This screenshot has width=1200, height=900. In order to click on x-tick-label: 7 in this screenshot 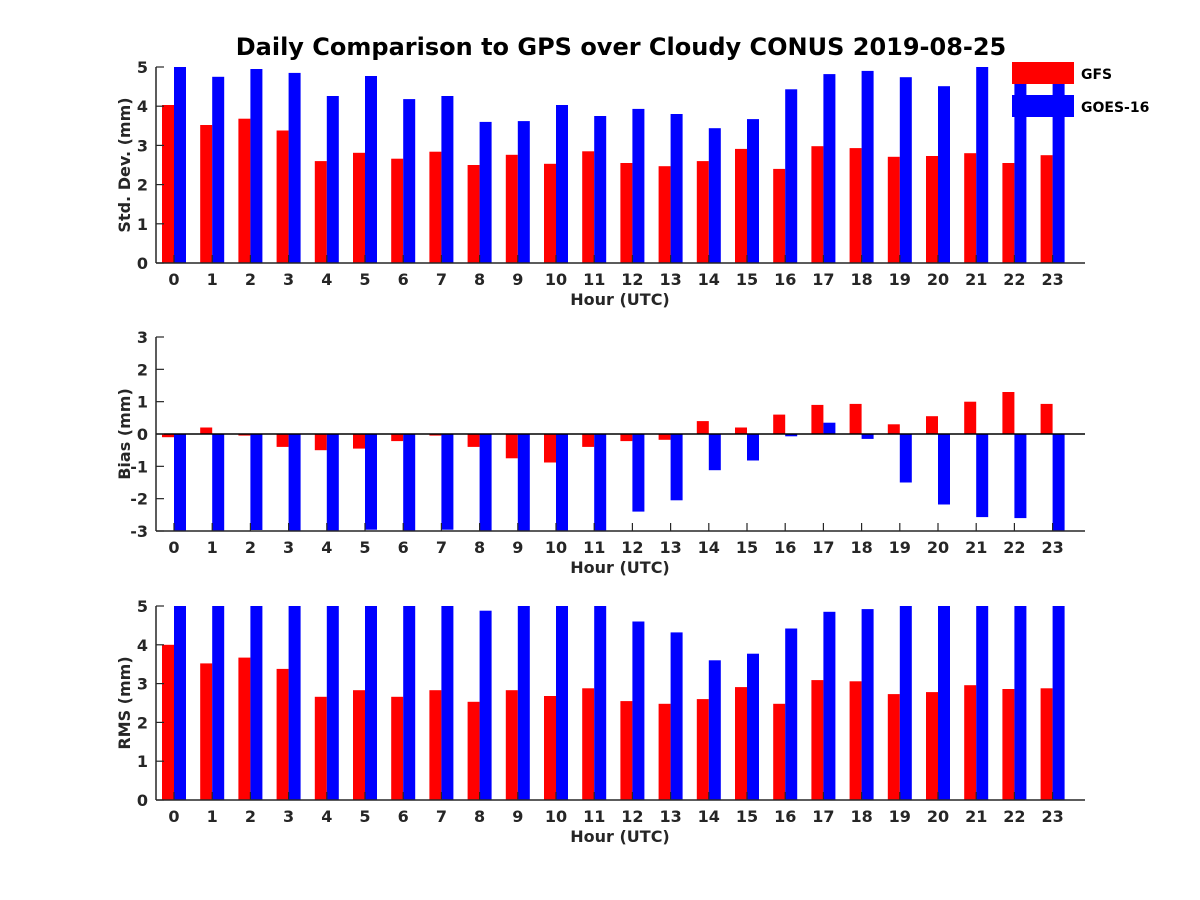, I will do `click(441, 547)`.